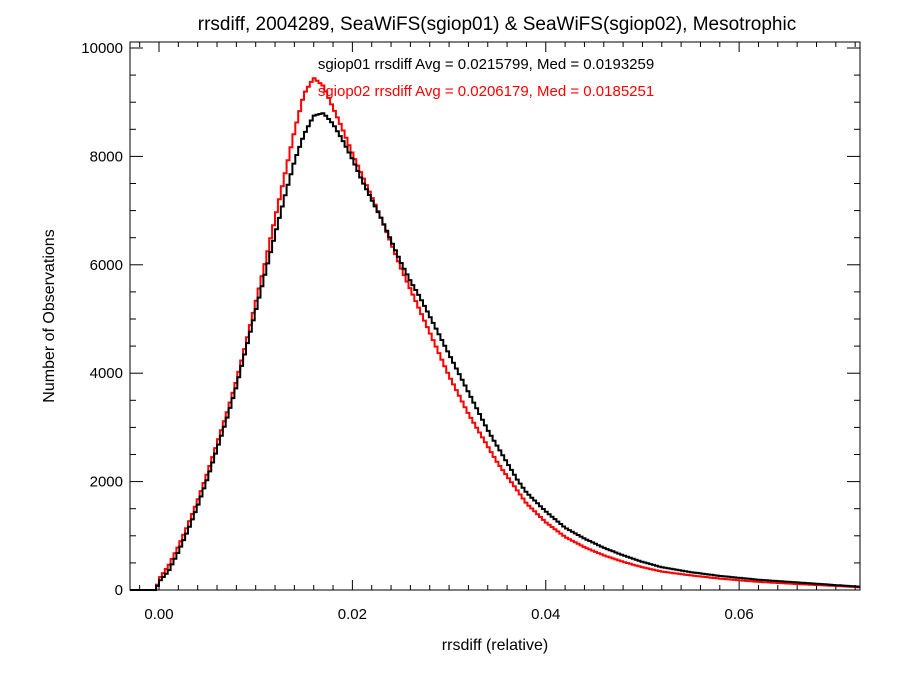 The width and height of the screenshot is (900, 680). Describe the element at coordinates (739, 614) in the screenshot. I see `x-tick-label: 0.06` at that location.